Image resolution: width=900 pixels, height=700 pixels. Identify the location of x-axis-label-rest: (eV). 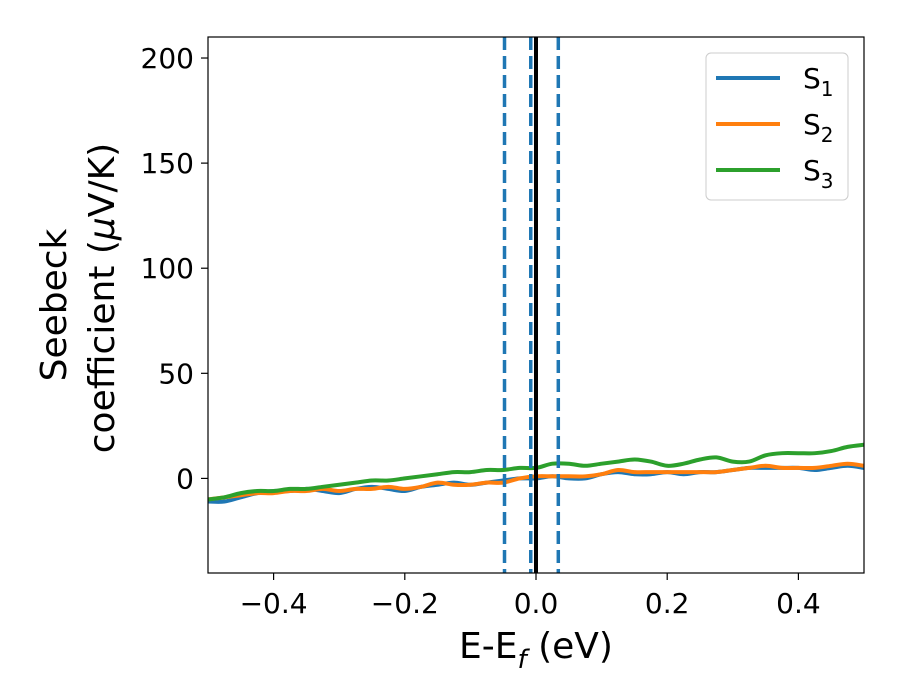
(570, 646).